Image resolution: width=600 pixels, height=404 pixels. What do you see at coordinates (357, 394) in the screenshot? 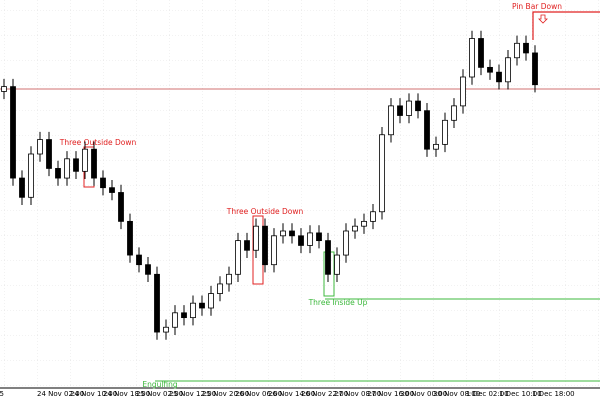
I see `x-tick-label: 27 Nov 08:00` at bounding box center [357, 394].